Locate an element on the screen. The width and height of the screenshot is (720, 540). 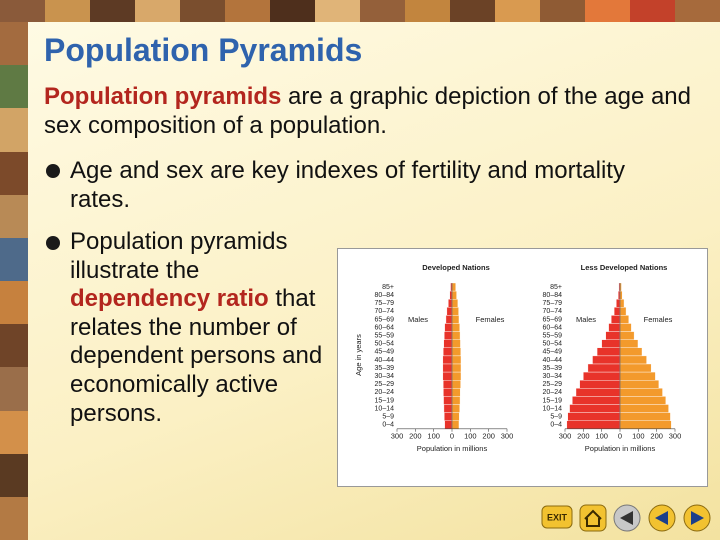
term: dependency ratio is located at coordinates (169, 299).